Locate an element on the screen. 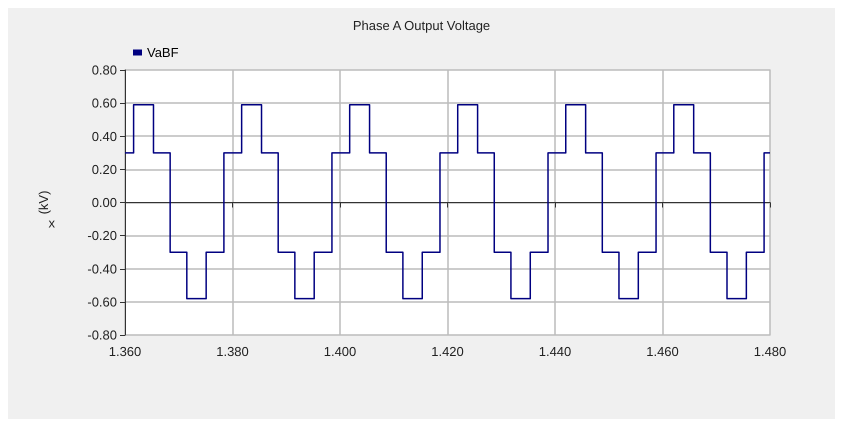 The width and height of the screenshot is (843, 427). y-tick-label: 0.60 is located at coordinates (104, 103).